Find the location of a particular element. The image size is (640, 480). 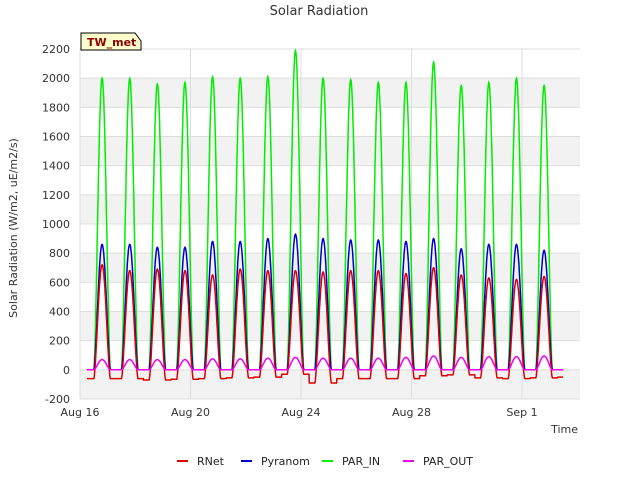

y-tick-label: 2000 is located at coordinates (56, 78).